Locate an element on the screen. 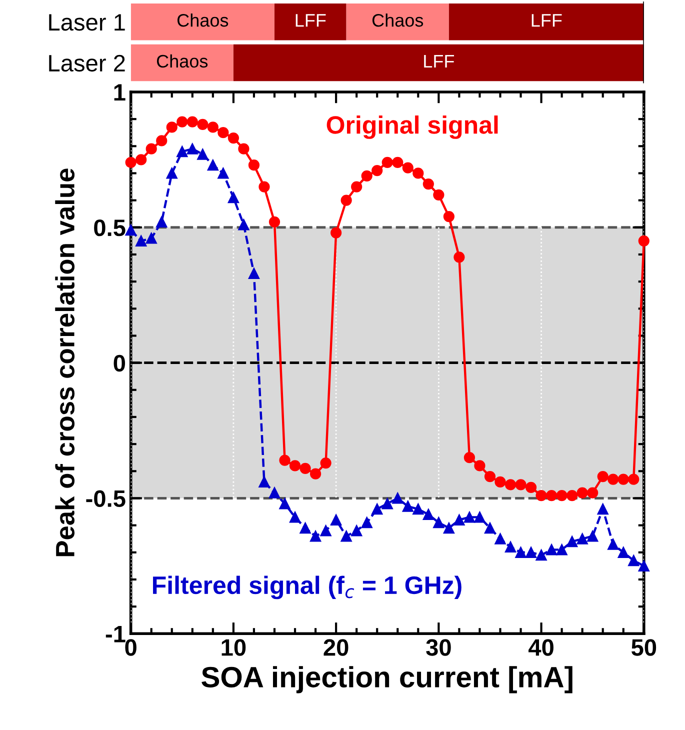 This screenshot has width=685, height=730. x-tick-label: 30 is located at coordinates (438, 647).